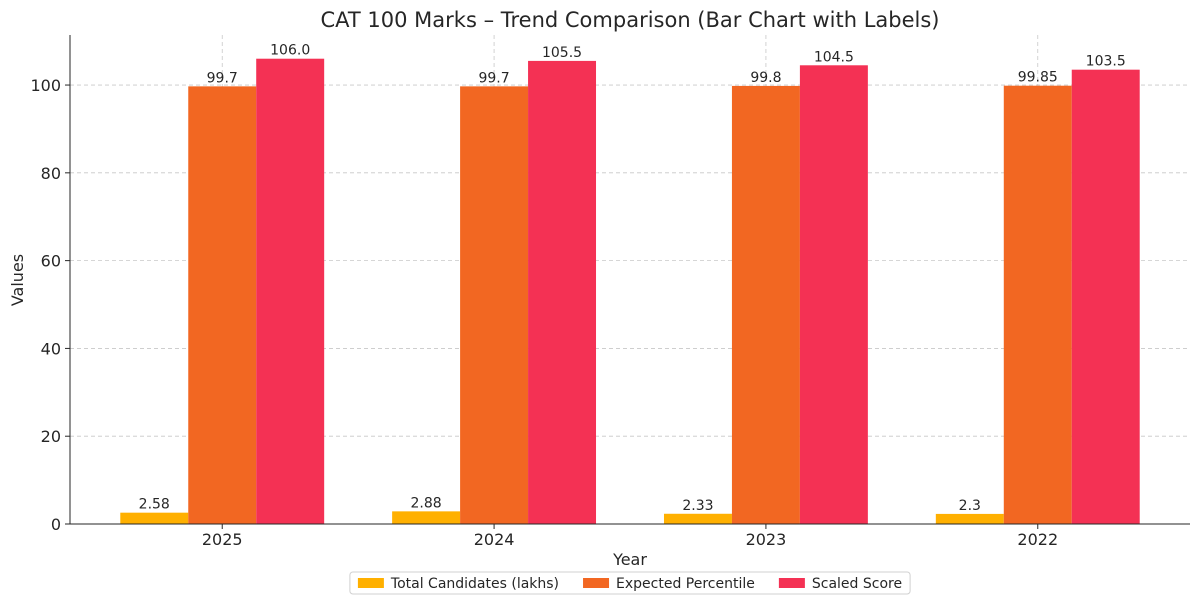 This screenshot has width=1200, height=600. I want to click on data-label: 2.33, so click(697, 506).